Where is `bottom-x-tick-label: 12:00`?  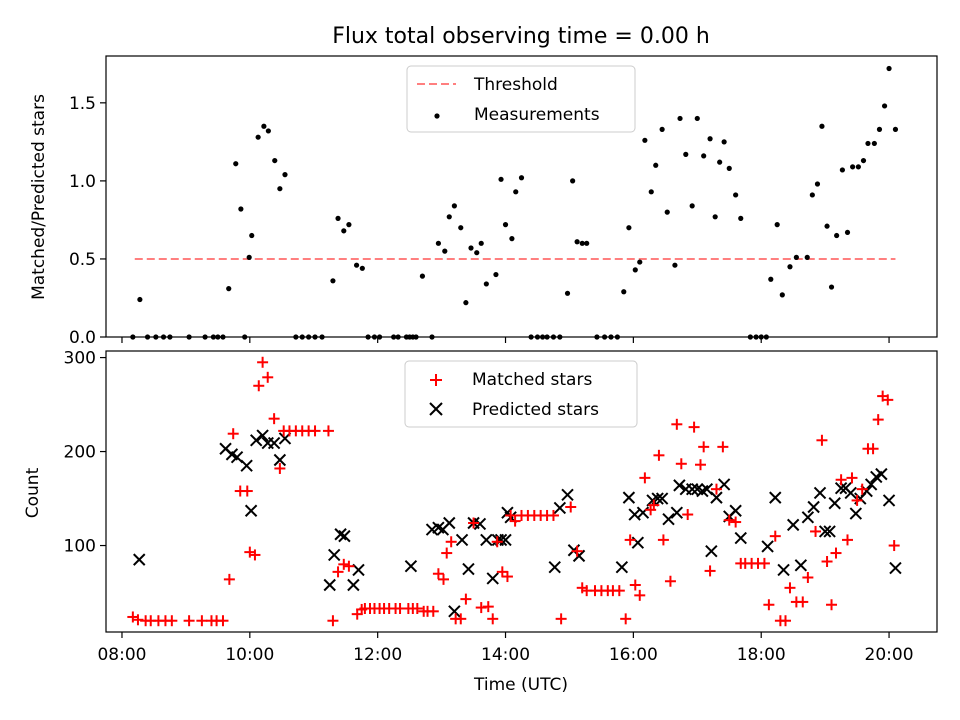 bottom-x-tick-label: 12:00 is located at coordinates (377, 655).